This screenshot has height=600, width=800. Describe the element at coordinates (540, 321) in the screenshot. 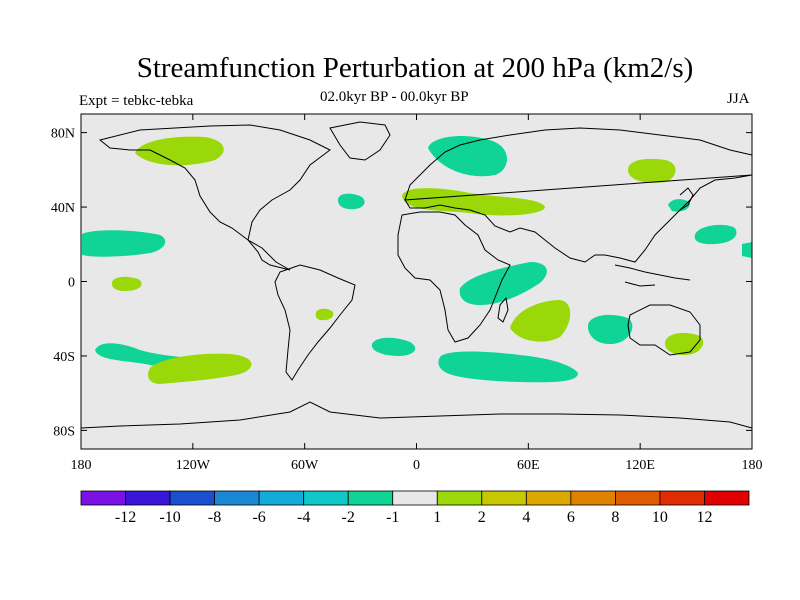

I see `anomaly-positive-south-indian` at that location.